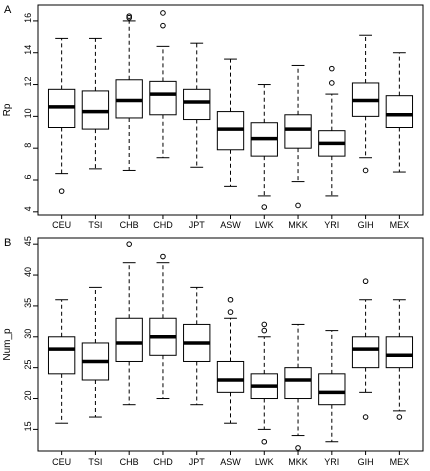 The image size is (430, 471). What do you see at coordinates (28, 241) in the screenshot?
I see `y-tick-label: 45` at bounding box center [28, 241].